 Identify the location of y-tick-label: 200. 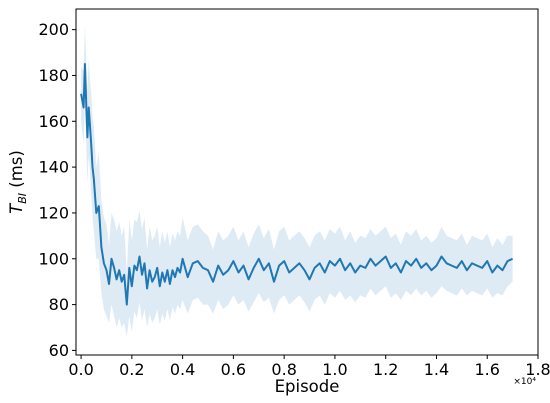
(53, 29).